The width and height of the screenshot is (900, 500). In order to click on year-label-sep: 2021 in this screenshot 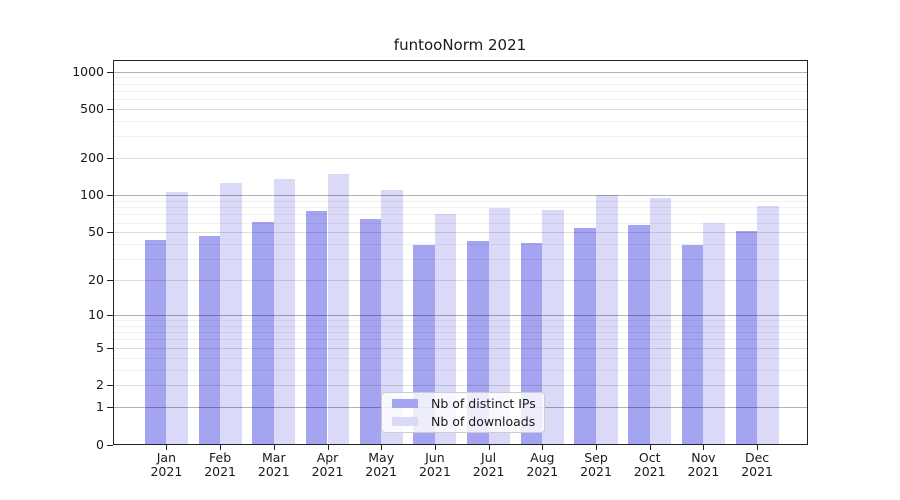, I will do `click(596, 471)`.